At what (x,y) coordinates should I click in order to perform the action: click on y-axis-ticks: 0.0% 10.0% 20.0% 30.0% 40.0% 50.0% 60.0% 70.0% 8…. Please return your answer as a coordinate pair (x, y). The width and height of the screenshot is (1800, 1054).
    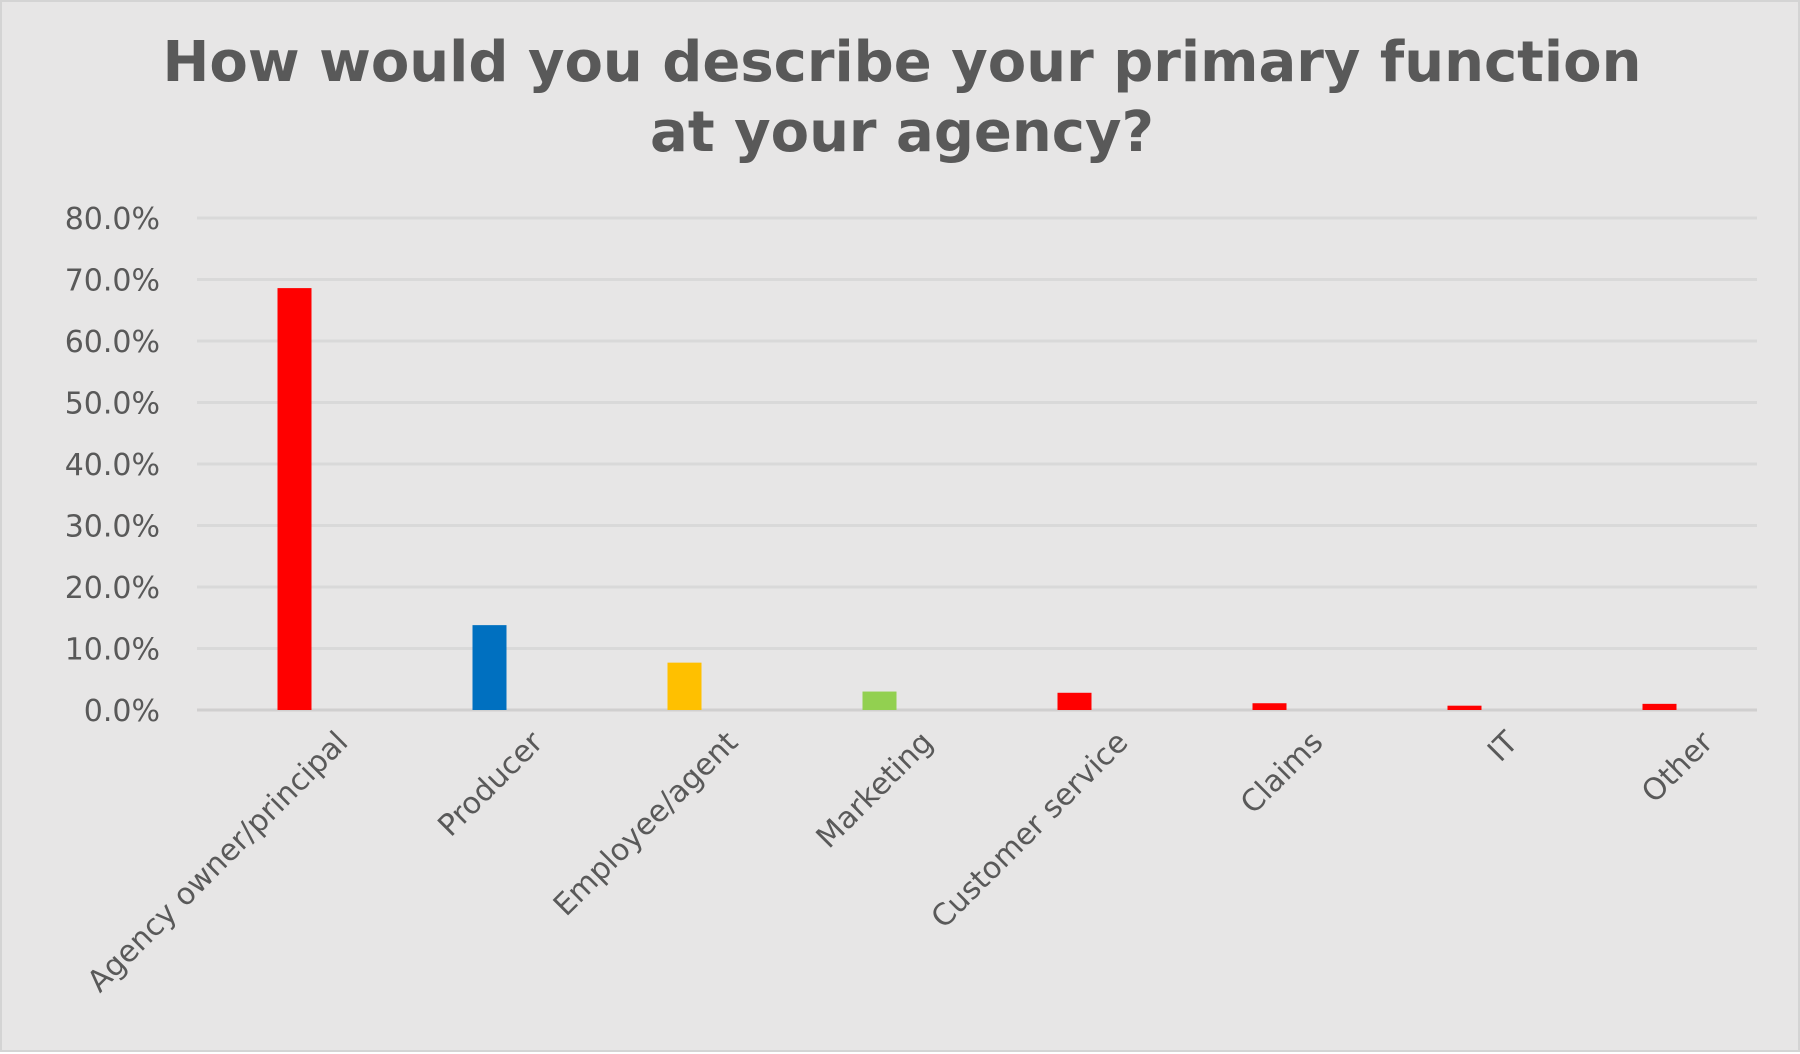
    Looking at the image, I should click on (112, 465).